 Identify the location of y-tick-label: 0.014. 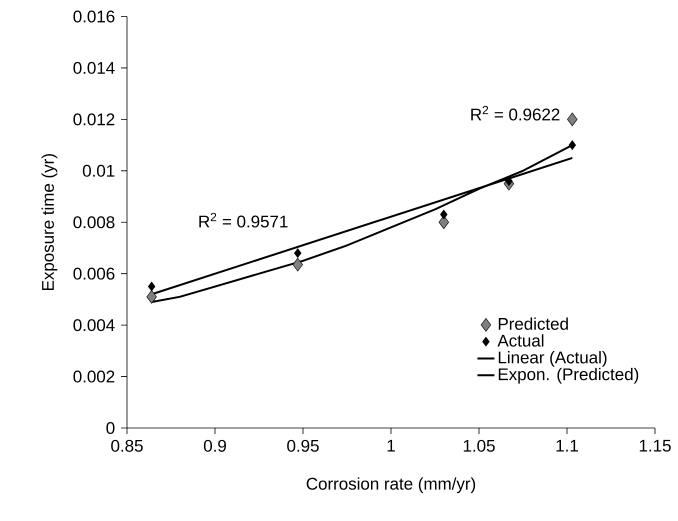
(94, 68).